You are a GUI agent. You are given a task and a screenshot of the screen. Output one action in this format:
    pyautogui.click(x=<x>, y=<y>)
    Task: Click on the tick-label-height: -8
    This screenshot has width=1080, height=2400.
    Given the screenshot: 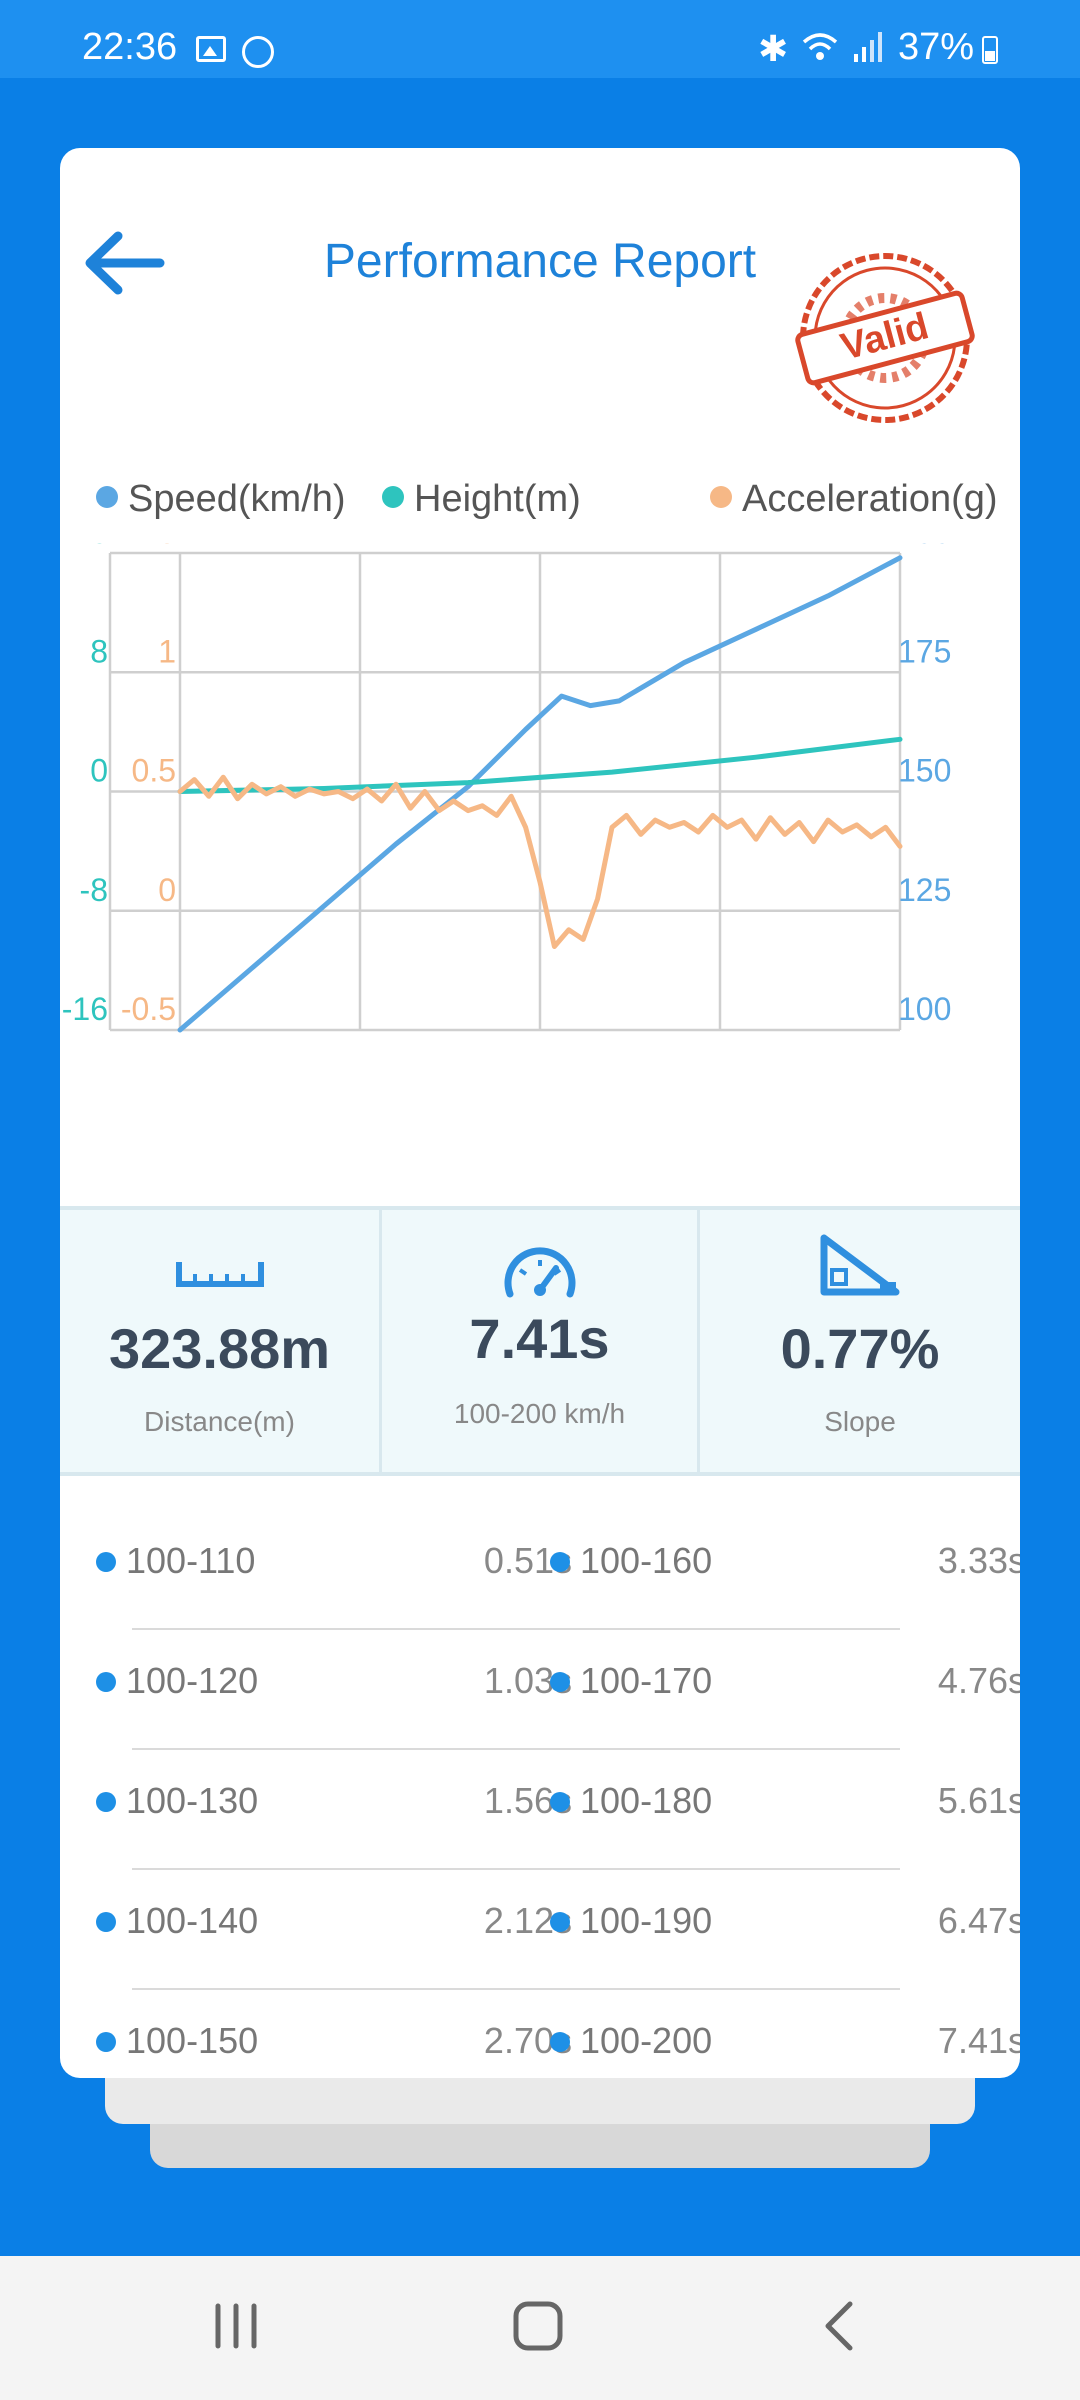 What is the action you would take?
    pyautogui.click(x=94, y=890)
    